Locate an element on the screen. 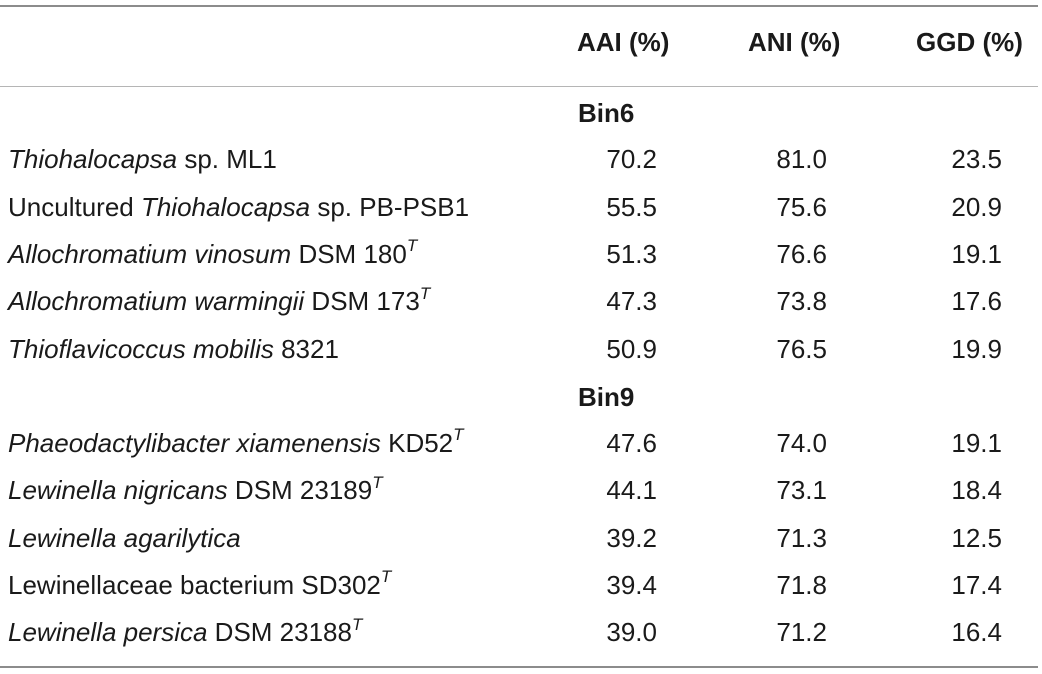  ggd-value: 16.4 is located at coordinates (976, 632).